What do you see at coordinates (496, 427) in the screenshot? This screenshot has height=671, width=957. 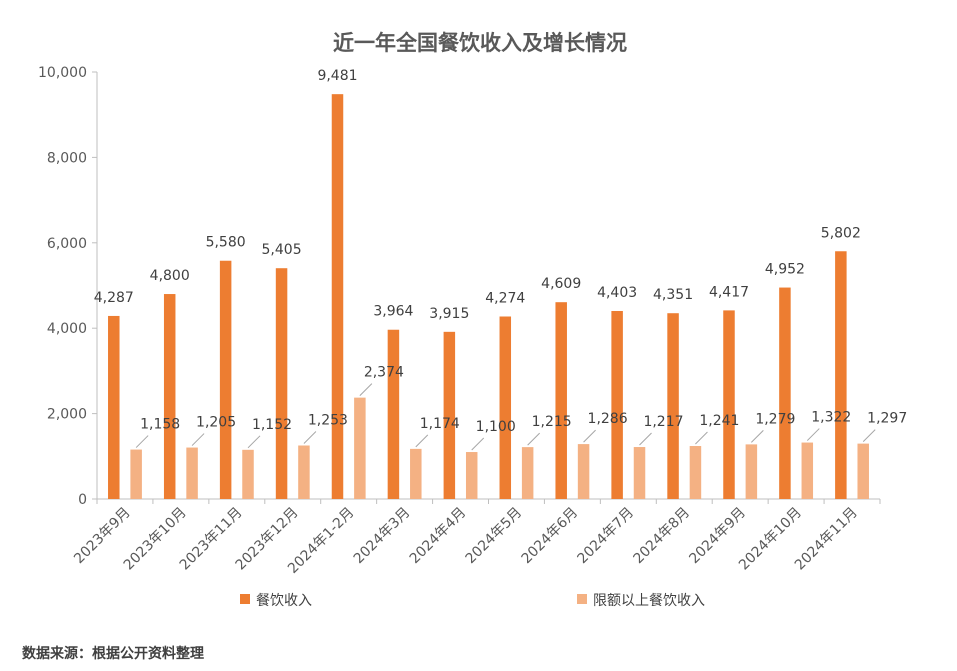 I see `data-label-above-limit-revenue: 1,100` at bounding box center [496, 427].